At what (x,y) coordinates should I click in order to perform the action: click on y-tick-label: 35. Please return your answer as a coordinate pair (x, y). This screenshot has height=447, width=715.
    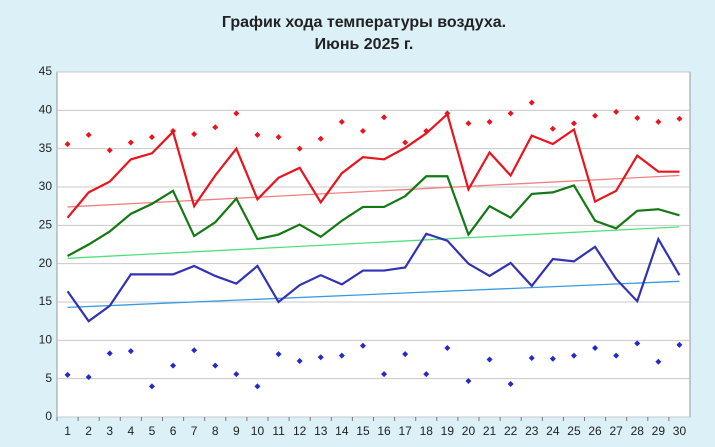
    Looking at the image, I should click on (46, 148).